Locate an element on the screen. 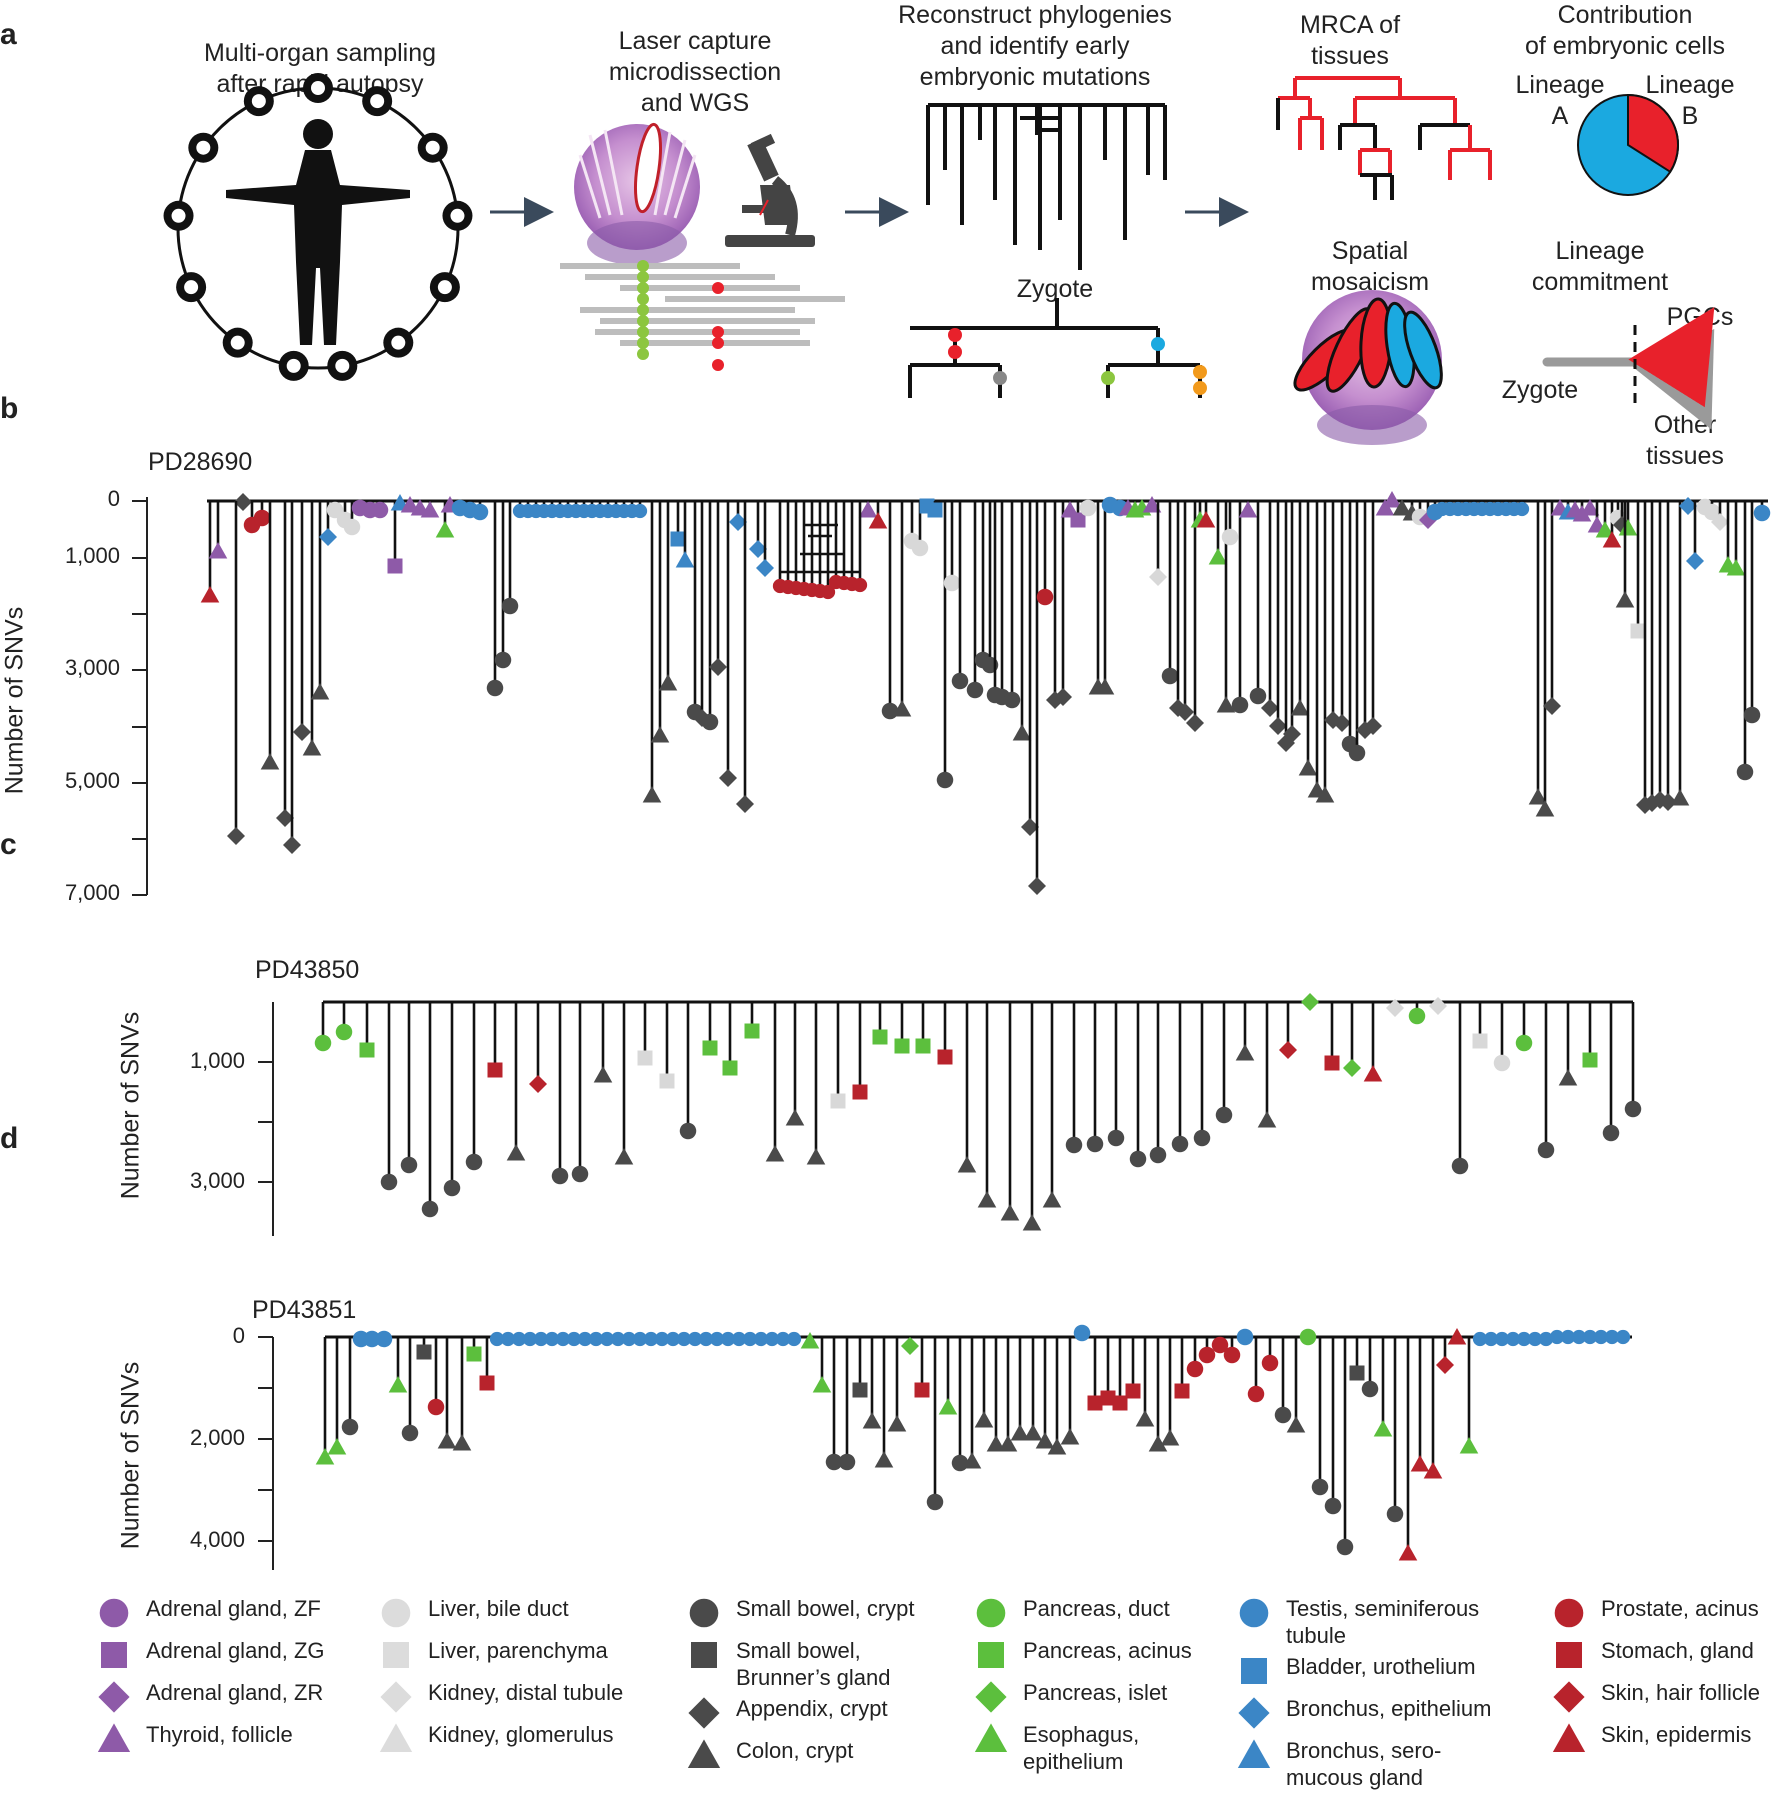  sample-label-d: PD43851 is located at coordinates (304, 1310).